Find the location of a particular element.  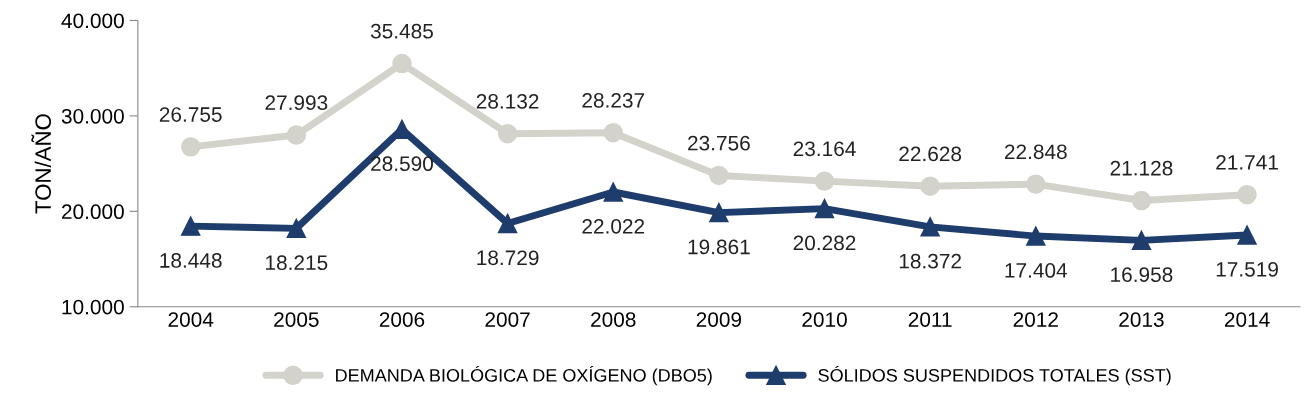

data-label: 28.132 is located at coordinates (507, 101).